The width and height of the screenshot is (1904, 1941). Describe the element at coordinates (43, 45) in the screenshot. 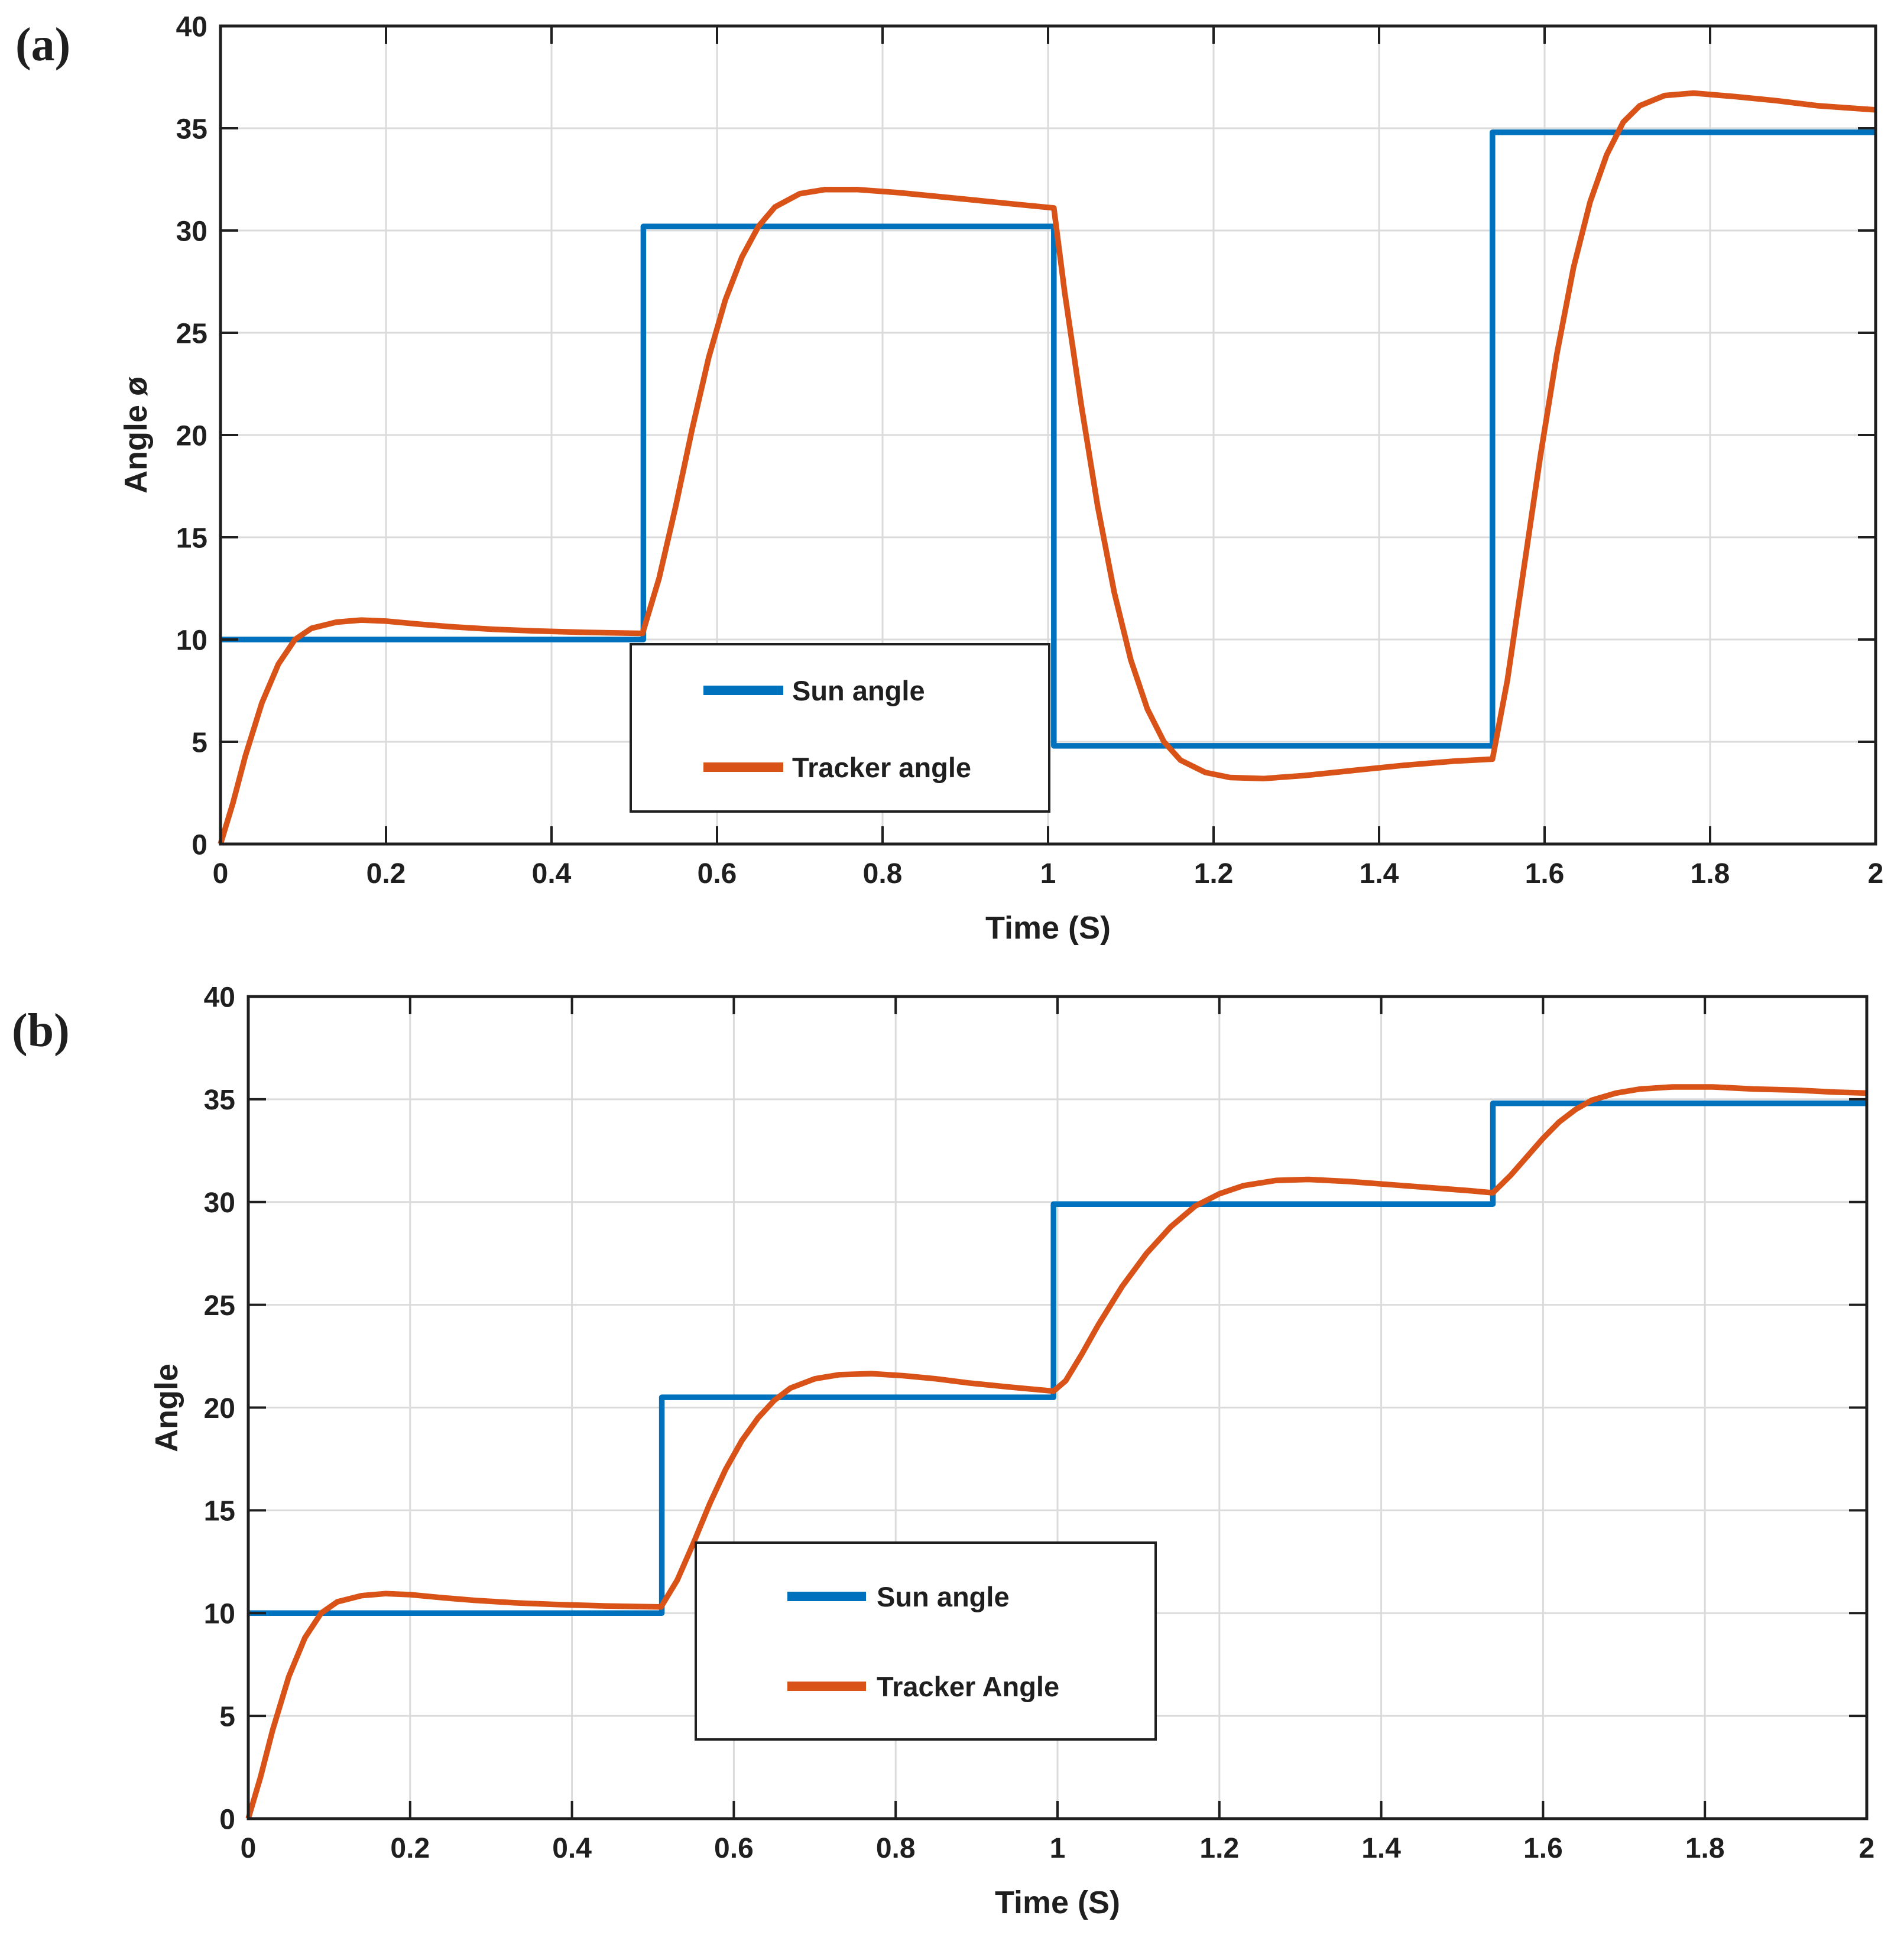

I see `panel-letter: (a)` at that location.